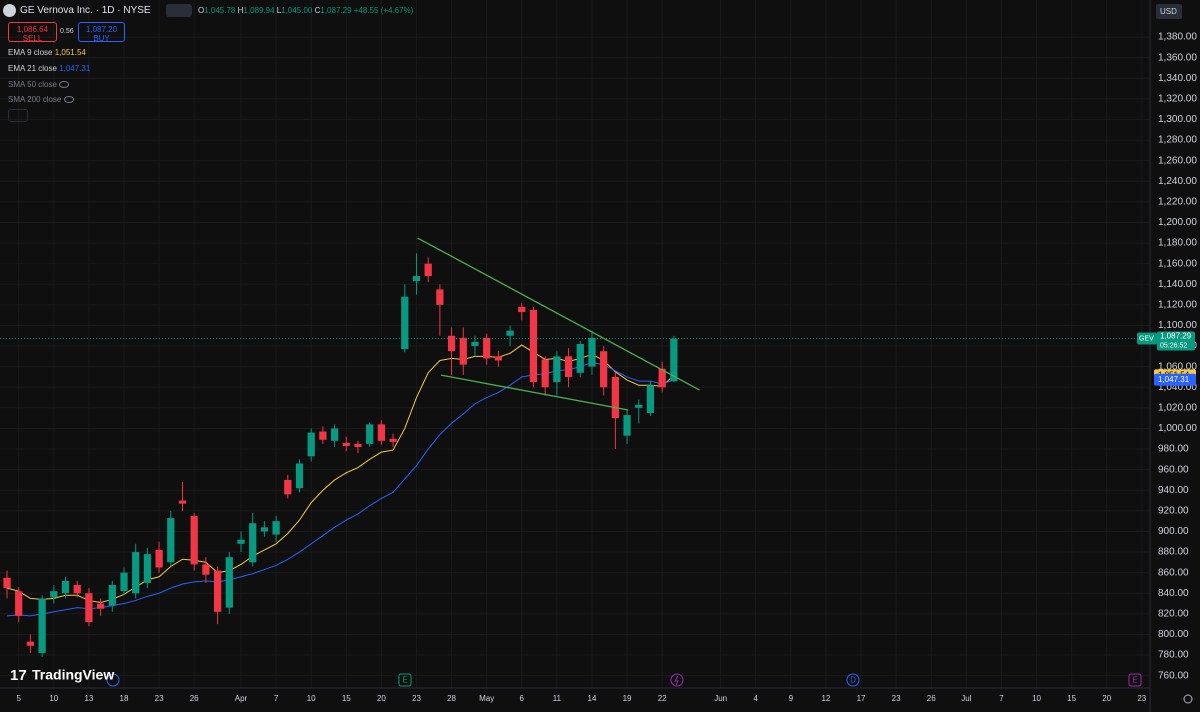 The image size is (1200, 712). Describe the element at coordinates (592, 698) in the screenshot. I see `x-tick-label: 14` at that location.